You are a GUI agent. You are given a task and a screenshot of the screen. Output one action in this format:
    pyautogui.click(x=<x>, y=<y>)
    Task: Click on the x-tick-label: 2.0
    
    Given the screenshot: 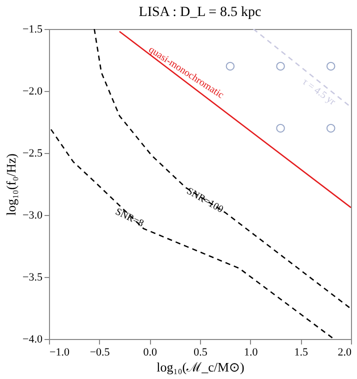 What is the action you would take?
    pyautogui.click(x=345, y=352)
    